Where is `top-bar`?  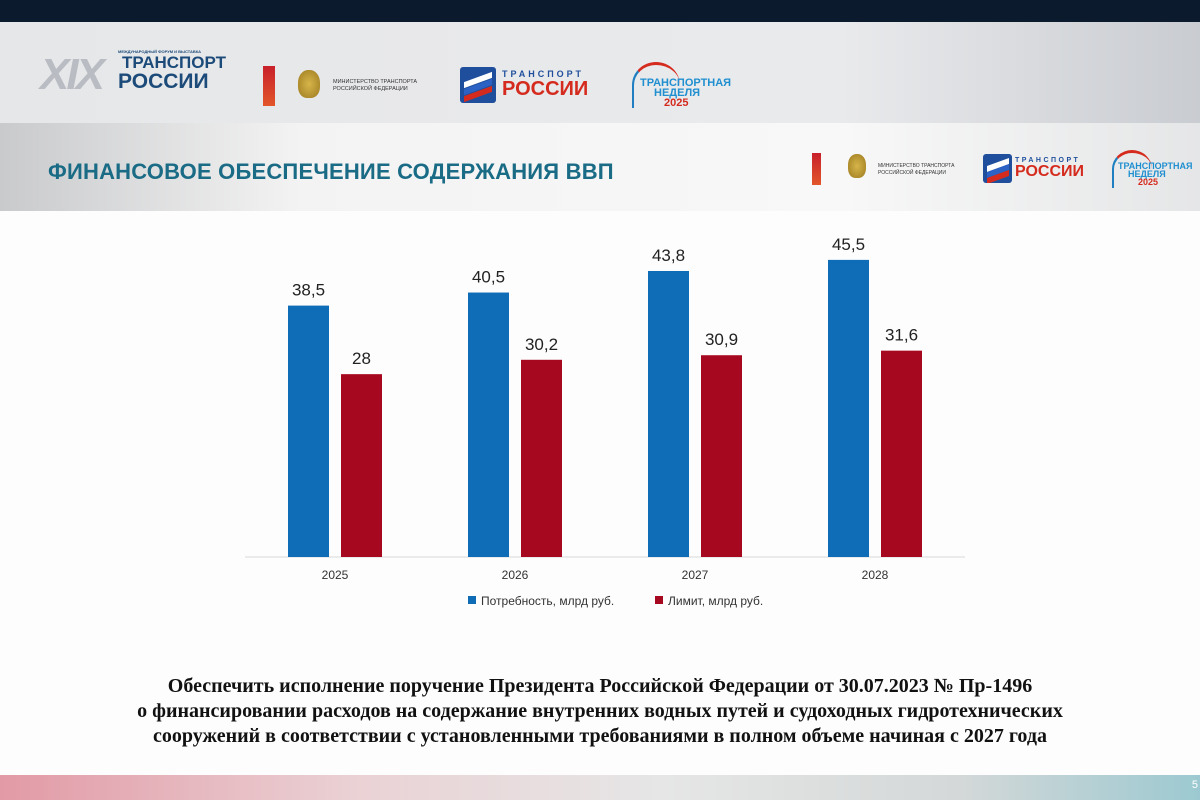
top-bar is located at coordinates (600, 11).